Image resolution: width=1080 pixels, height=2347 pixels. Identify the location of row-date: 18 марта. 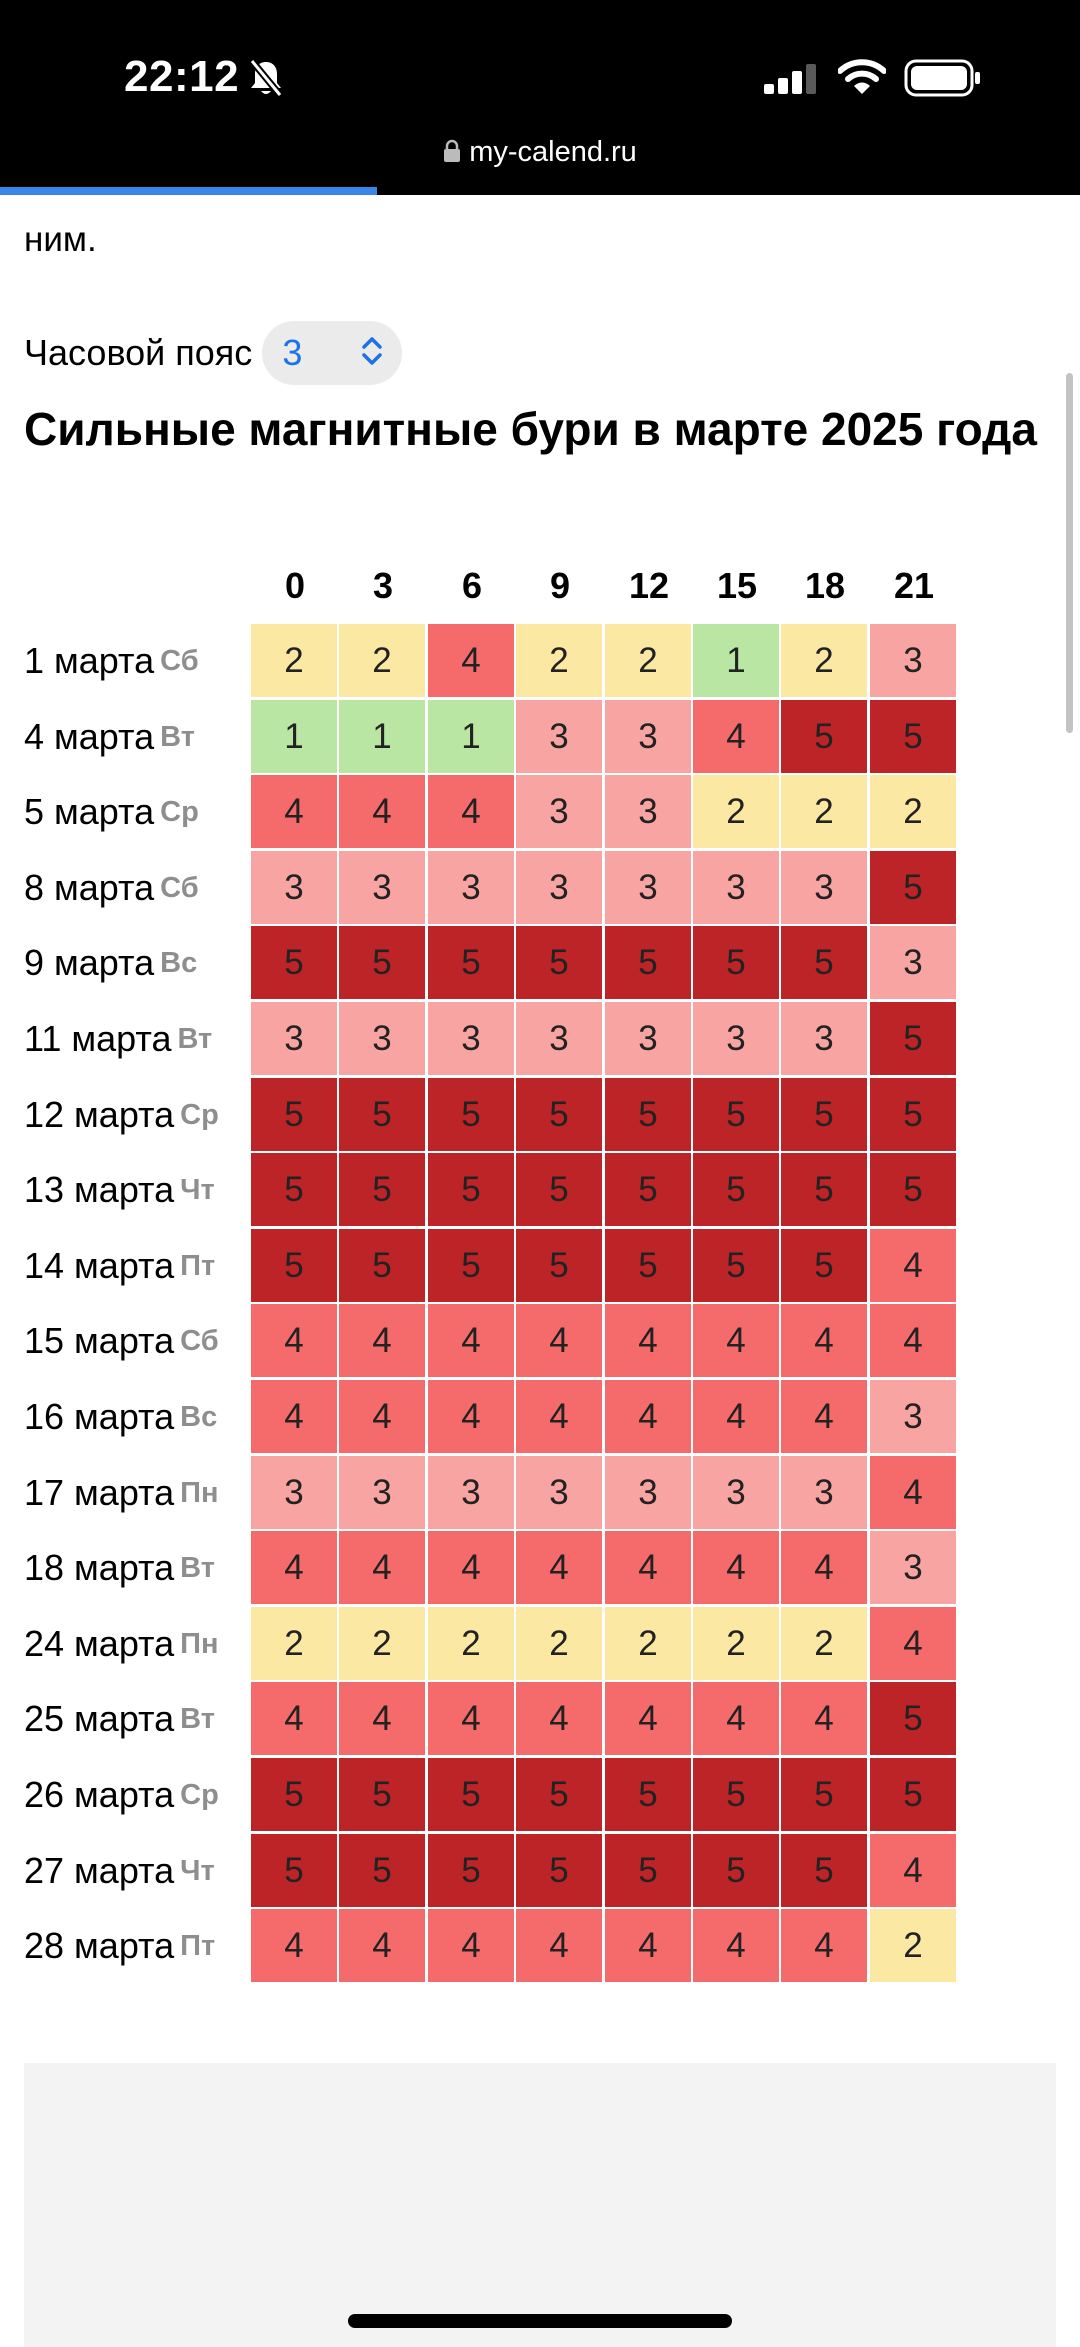
(99, 1567).